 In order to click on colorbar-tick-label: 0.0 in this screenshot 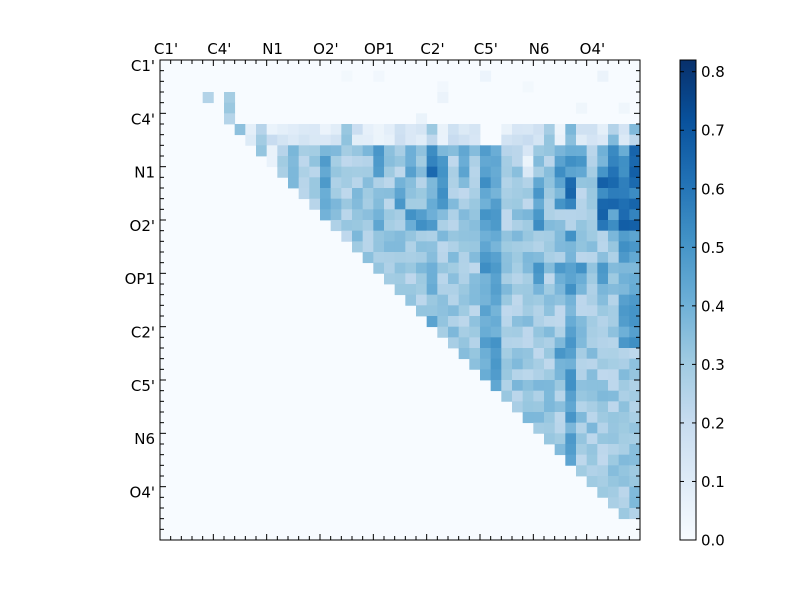, I will do `click(713, 541)`.